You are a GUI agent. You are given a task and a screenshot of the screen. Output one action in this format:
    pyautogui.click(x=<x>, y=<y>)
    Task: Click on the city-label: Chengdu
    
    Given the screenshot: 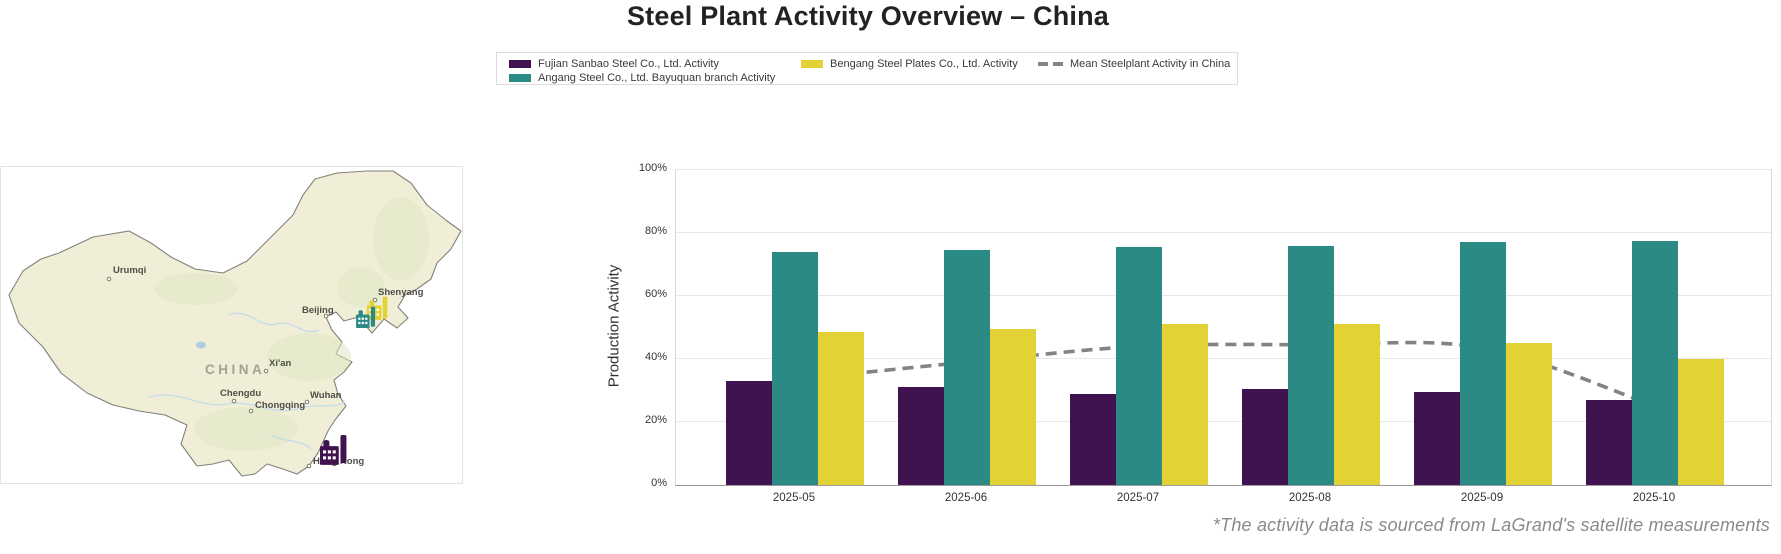 What is the action you would take?
    pyautogui.click(x=240, y=393)
    